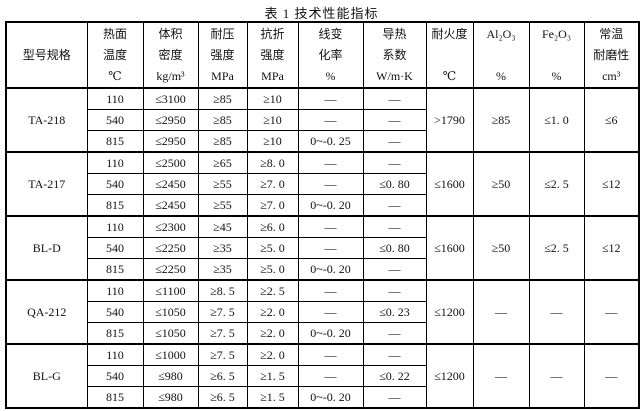  I want to click on cell-model: BL-D, so click(46, 248).